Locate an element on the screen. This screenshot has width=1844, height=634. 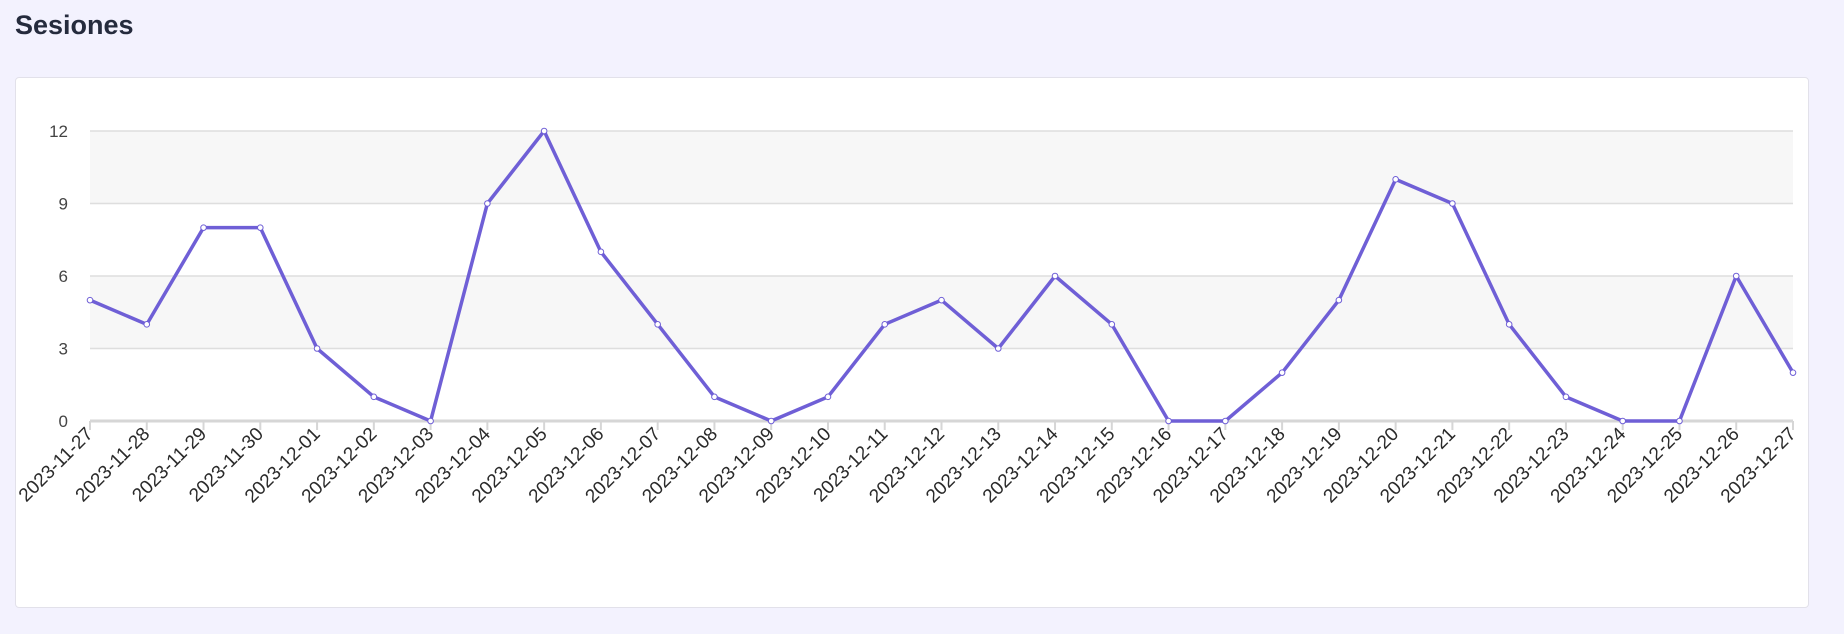
page-title: Sesiones is located at coordinates (74, 25).